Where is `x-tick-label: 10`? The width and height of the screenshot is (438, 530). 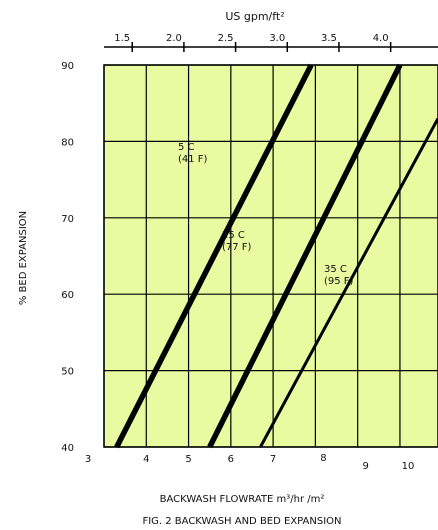
x-tick-label: 10 is located at coordinates (408, 466).